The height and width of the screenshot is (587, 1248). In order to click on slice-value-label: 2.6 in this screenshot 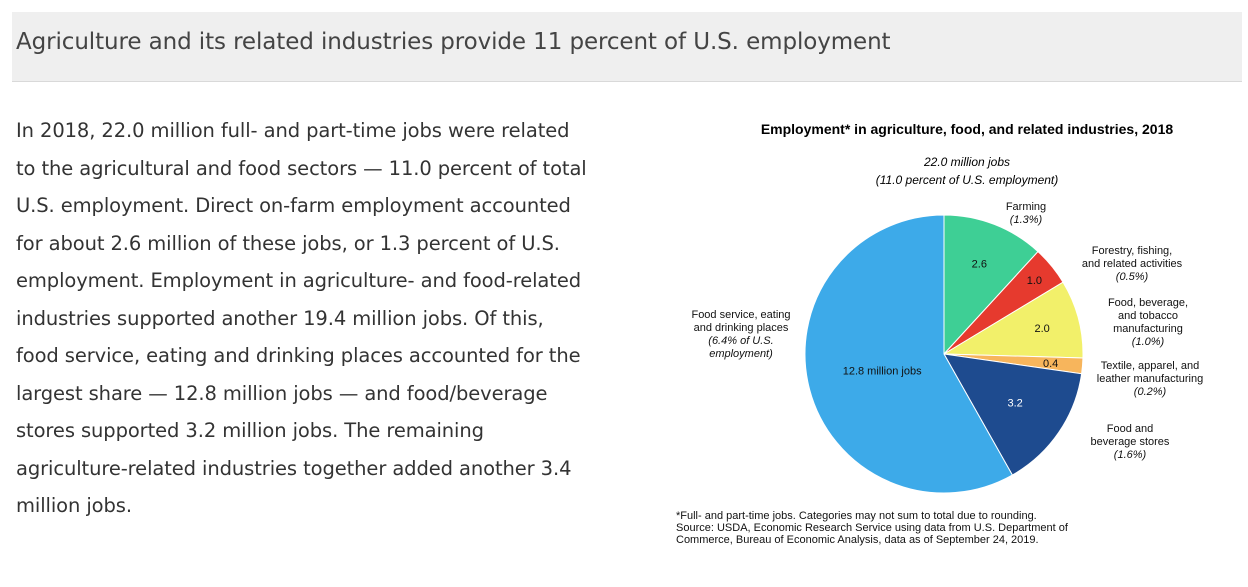, I will do `click(979, 264)`.